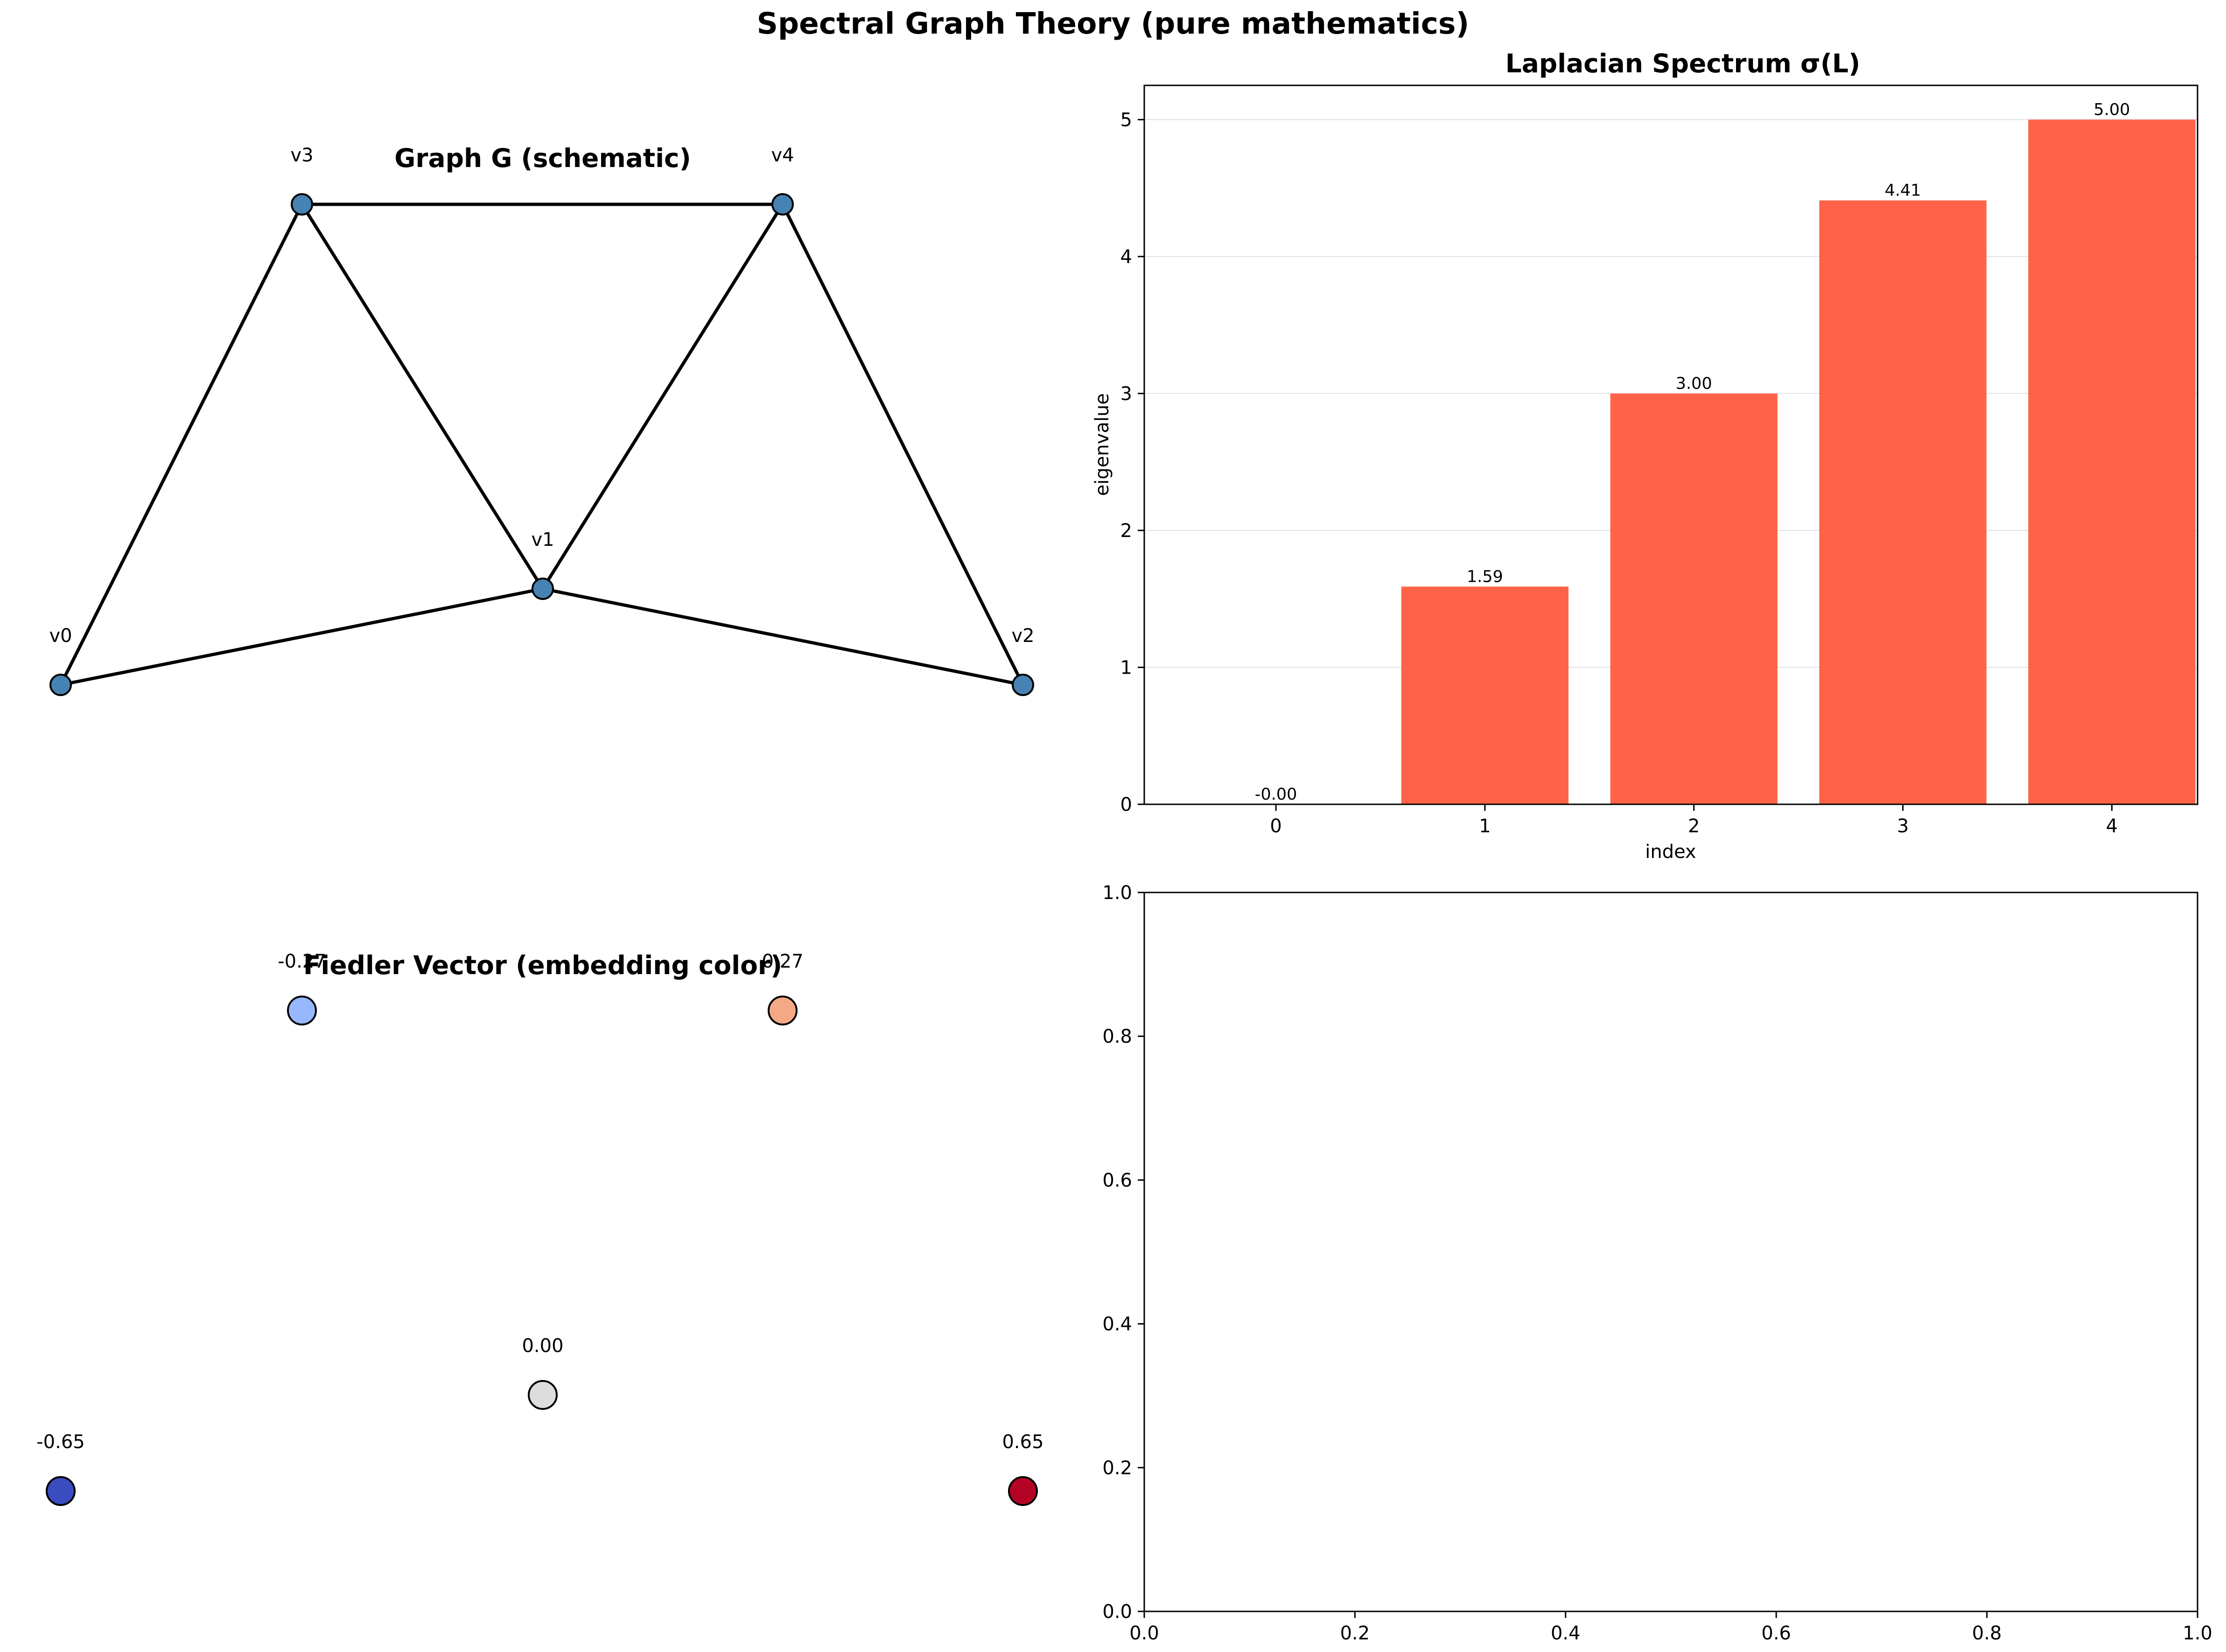 The width and height of the screenshot is (2226, 1652). Describe the element at coordinates (1126, 257) in the screenshot. I see `spectrum-y-tick-label: 4` at that location.